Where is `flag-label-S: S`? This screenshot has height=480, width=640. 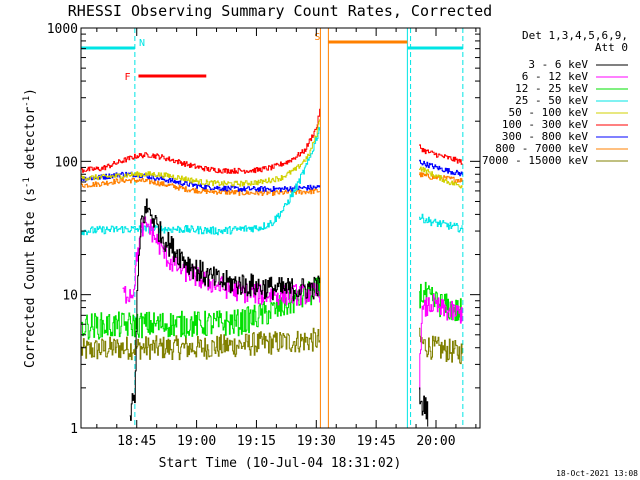
flag-label-S: S is located at coordinates (317, 37).